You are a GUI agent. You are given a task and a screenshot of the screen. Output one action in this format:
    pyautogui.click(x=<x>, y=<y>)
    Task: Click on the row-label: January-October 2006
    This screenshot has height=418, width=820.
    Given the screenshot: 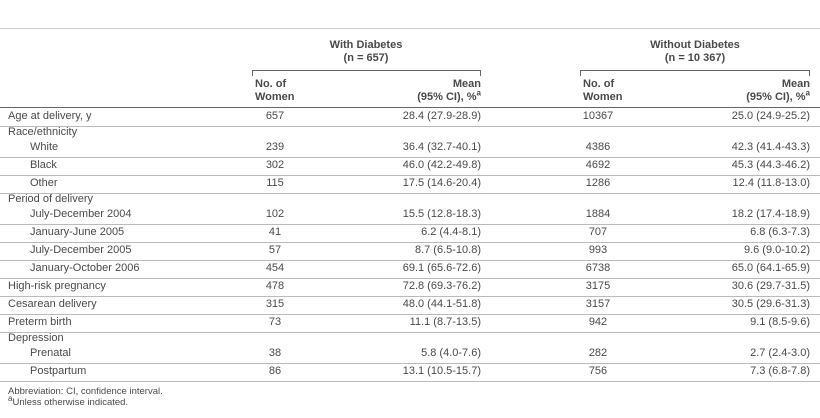 What is the action you would take?
    pyautogui.click(x=85, y=268)
    